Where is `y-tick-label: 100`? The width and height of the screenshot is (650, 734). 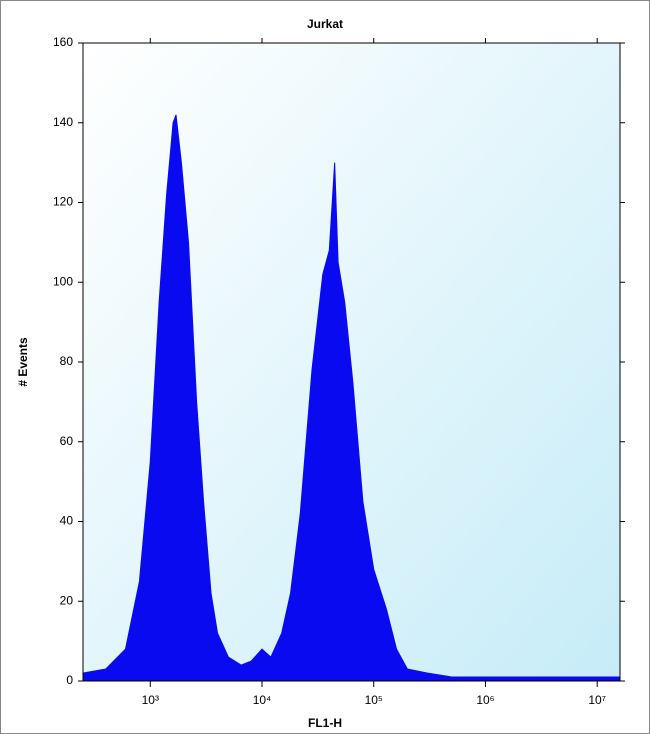 y-tick-label: 100 is located at coordinates (63, 281).